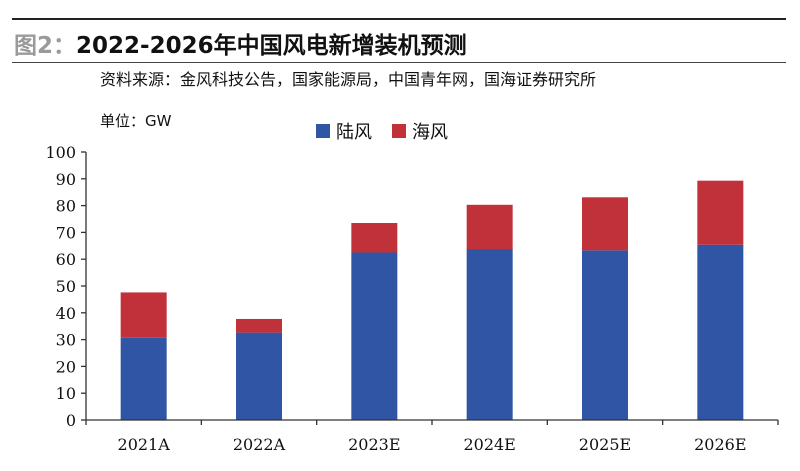  I want to click on bar-offshore-2023E, so click(374, 238).